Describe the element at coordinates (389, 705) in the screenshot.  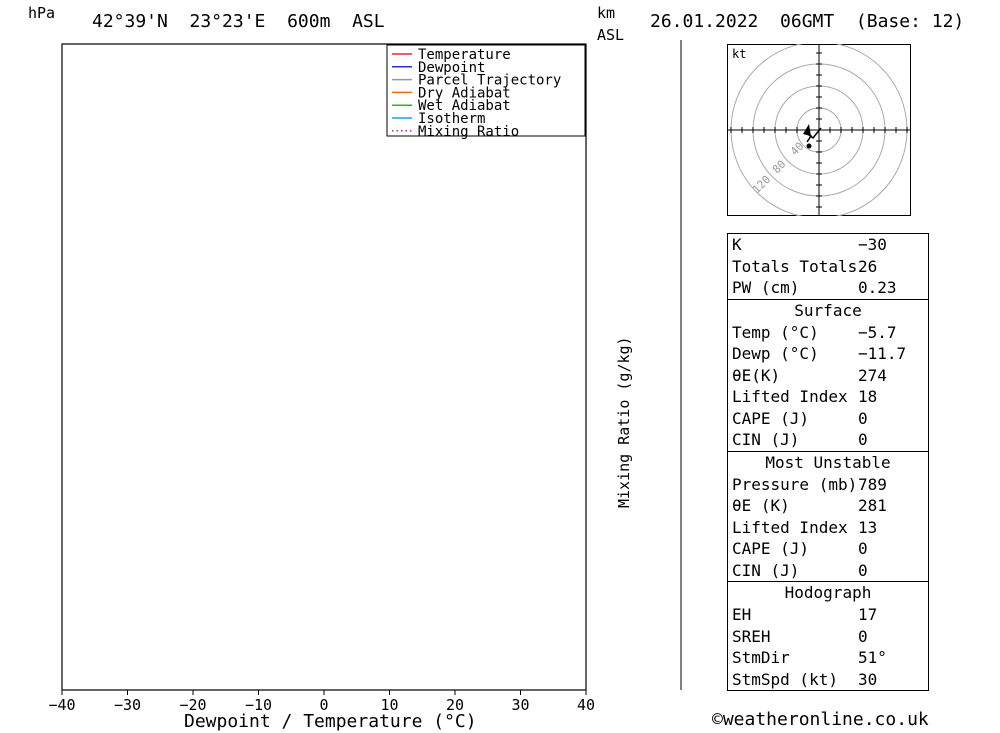
I see `x-tick-label: 10` at that location.